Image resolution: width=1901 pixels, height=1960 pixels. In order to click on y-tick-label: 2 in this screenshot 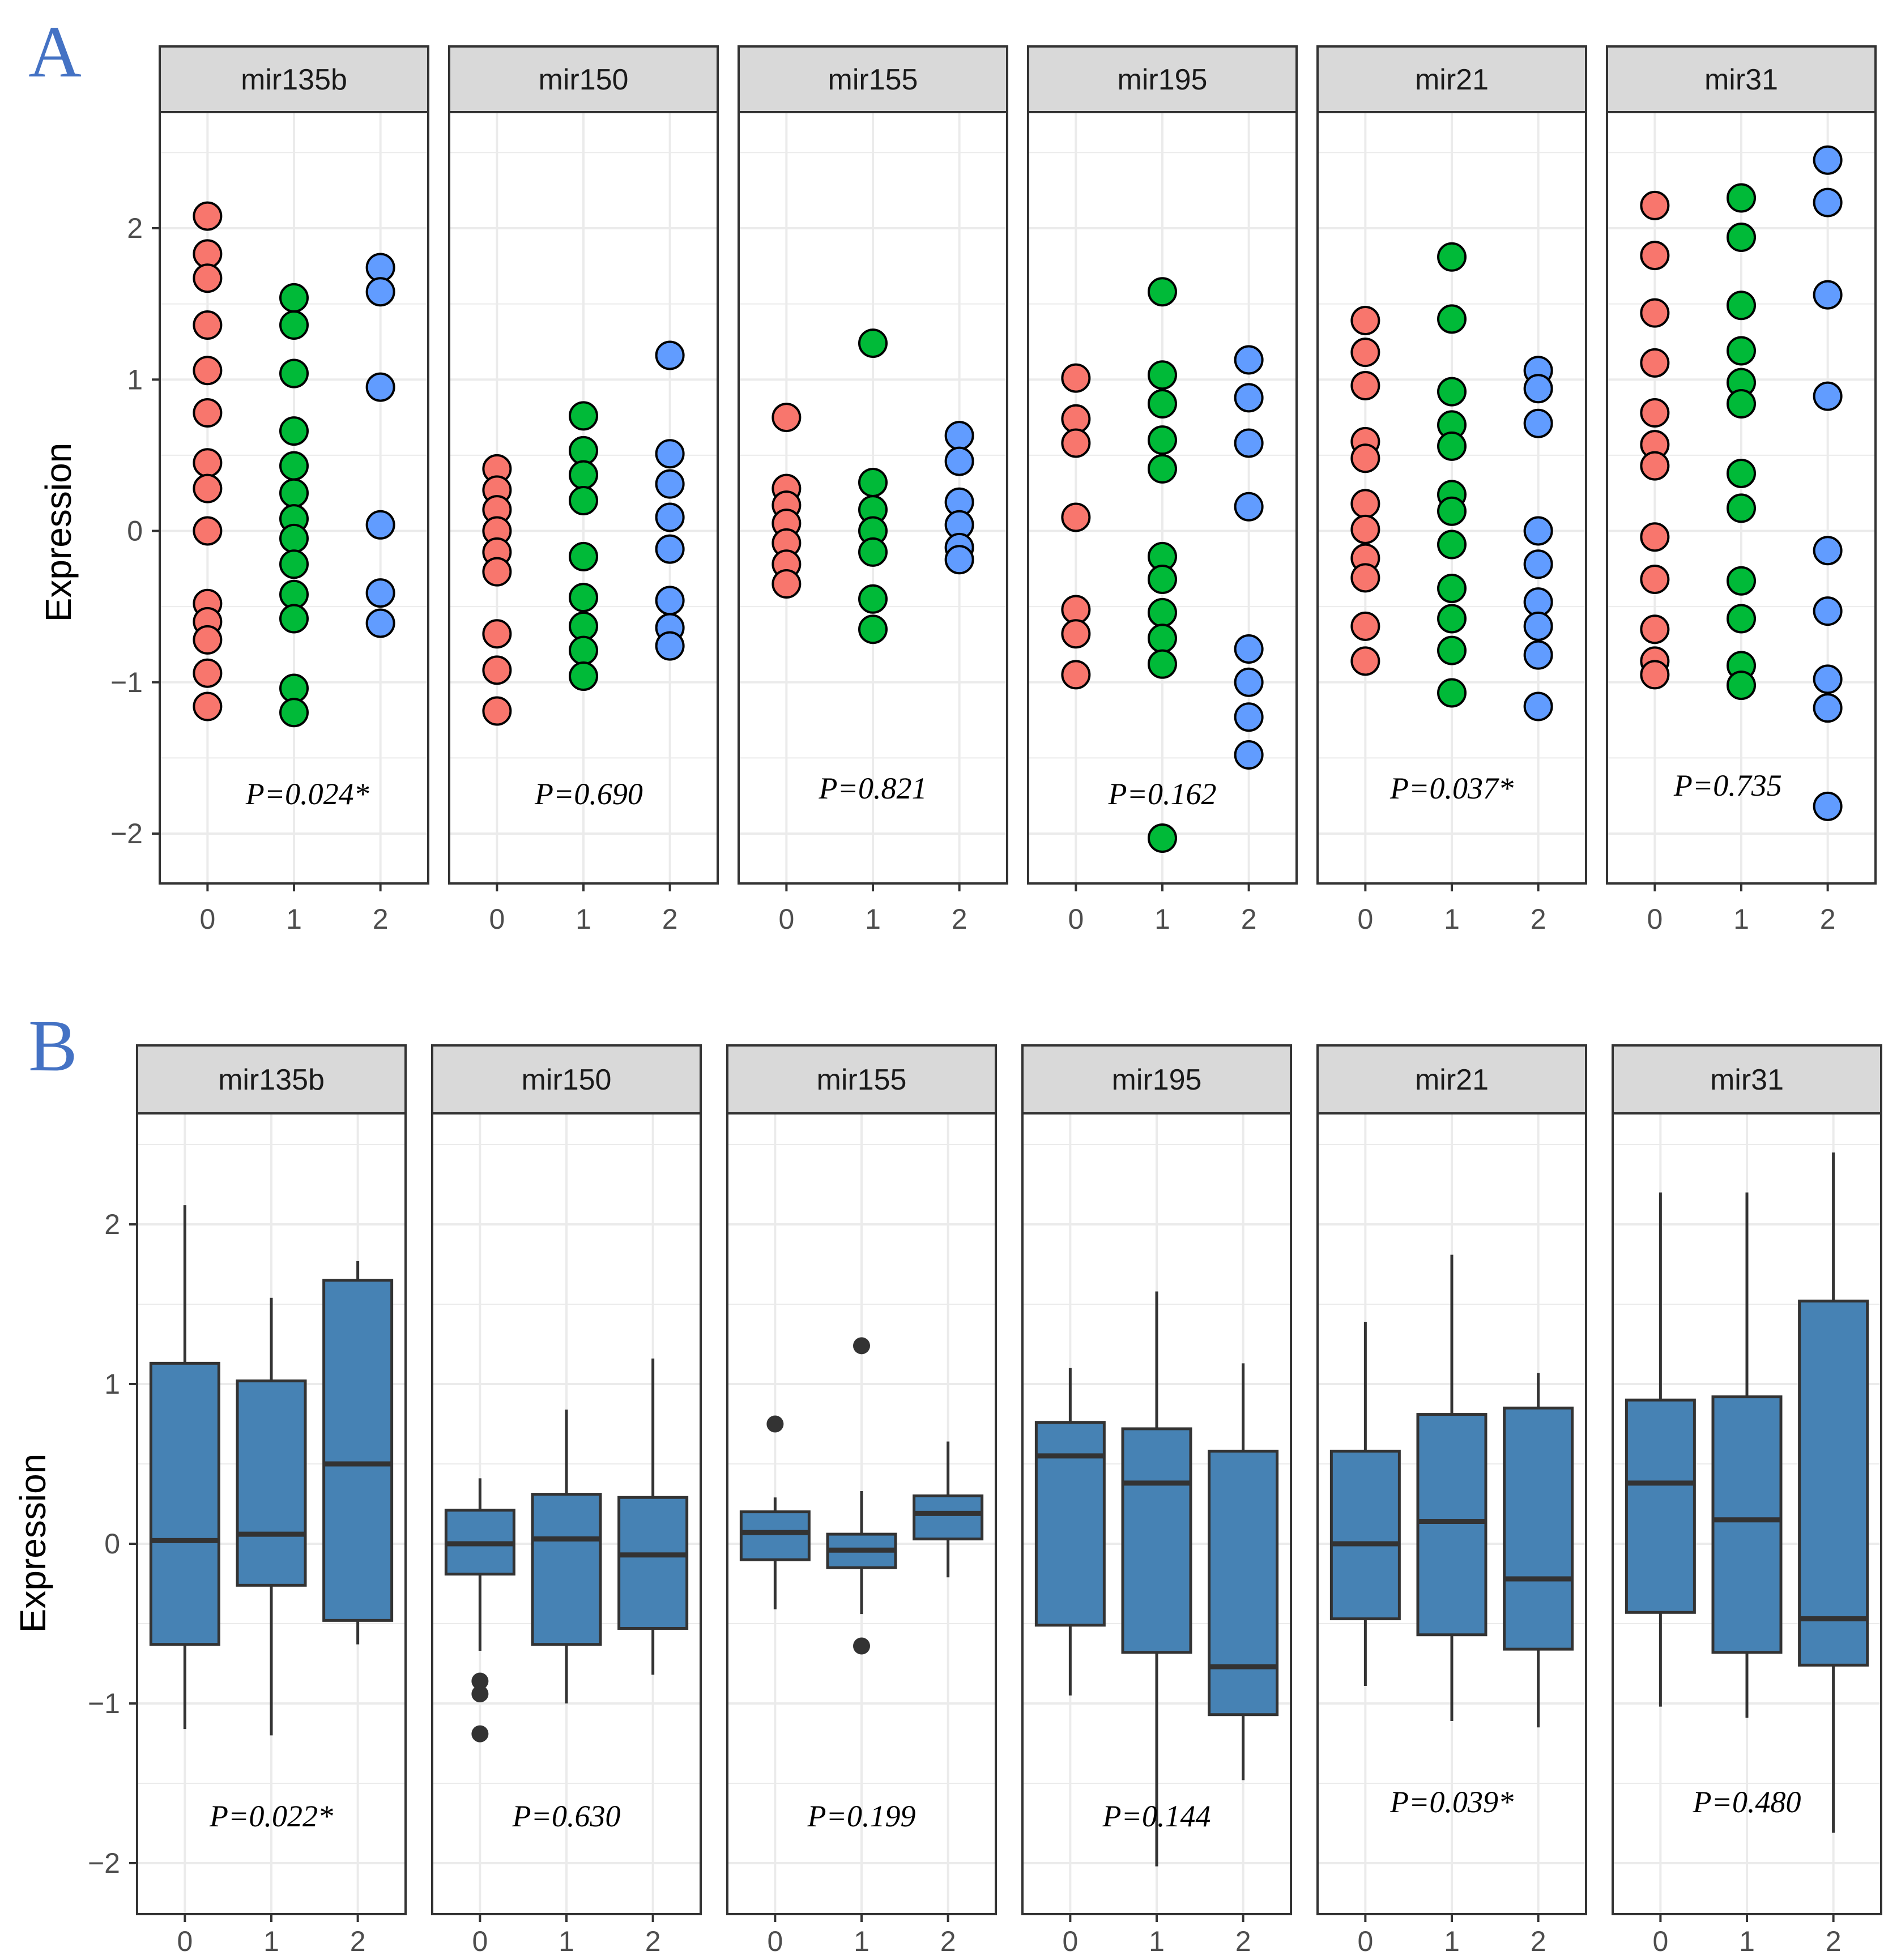, I will do `click(112, 1224)`.